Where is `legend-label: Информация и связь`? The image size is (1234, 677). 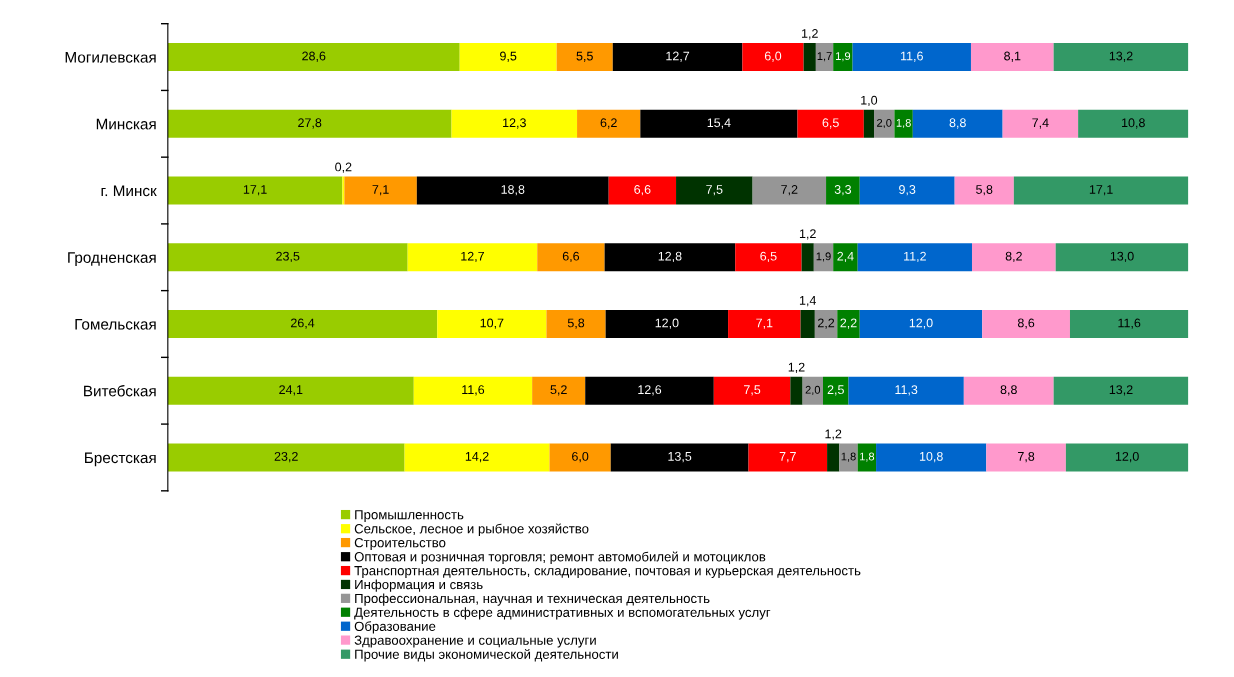 legend-label: Информация и связь is located at coordinates (419, 585).